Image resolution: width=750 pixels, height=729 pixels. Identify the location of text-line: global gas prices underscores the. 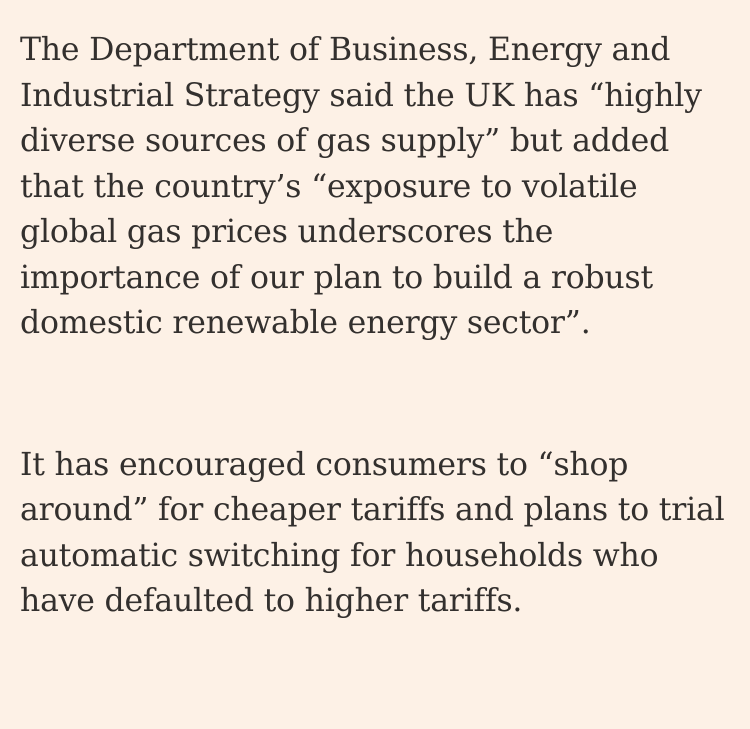
(287, 232).